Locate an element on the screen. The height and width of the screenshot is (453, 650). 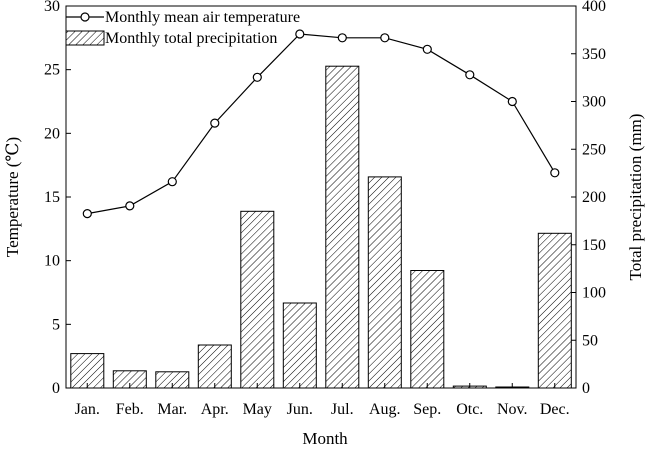
x-tick-label-4: Apr. is located at coordinates (215, 409).